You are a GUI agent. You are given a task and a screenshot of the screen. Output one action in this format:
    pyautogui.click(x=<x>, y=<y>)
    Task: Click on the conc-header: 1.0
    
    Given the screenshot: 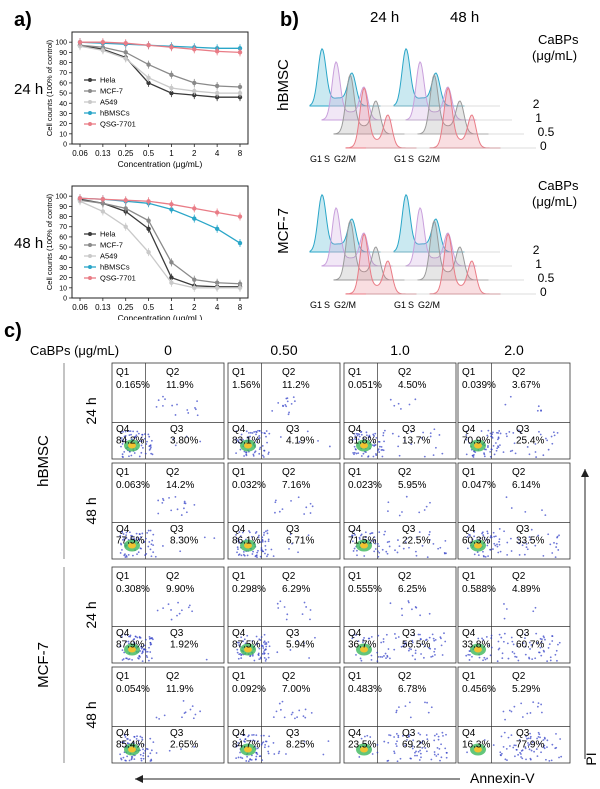 What is the action you would take?
    pyautogui.click(x=400, y=350)
    